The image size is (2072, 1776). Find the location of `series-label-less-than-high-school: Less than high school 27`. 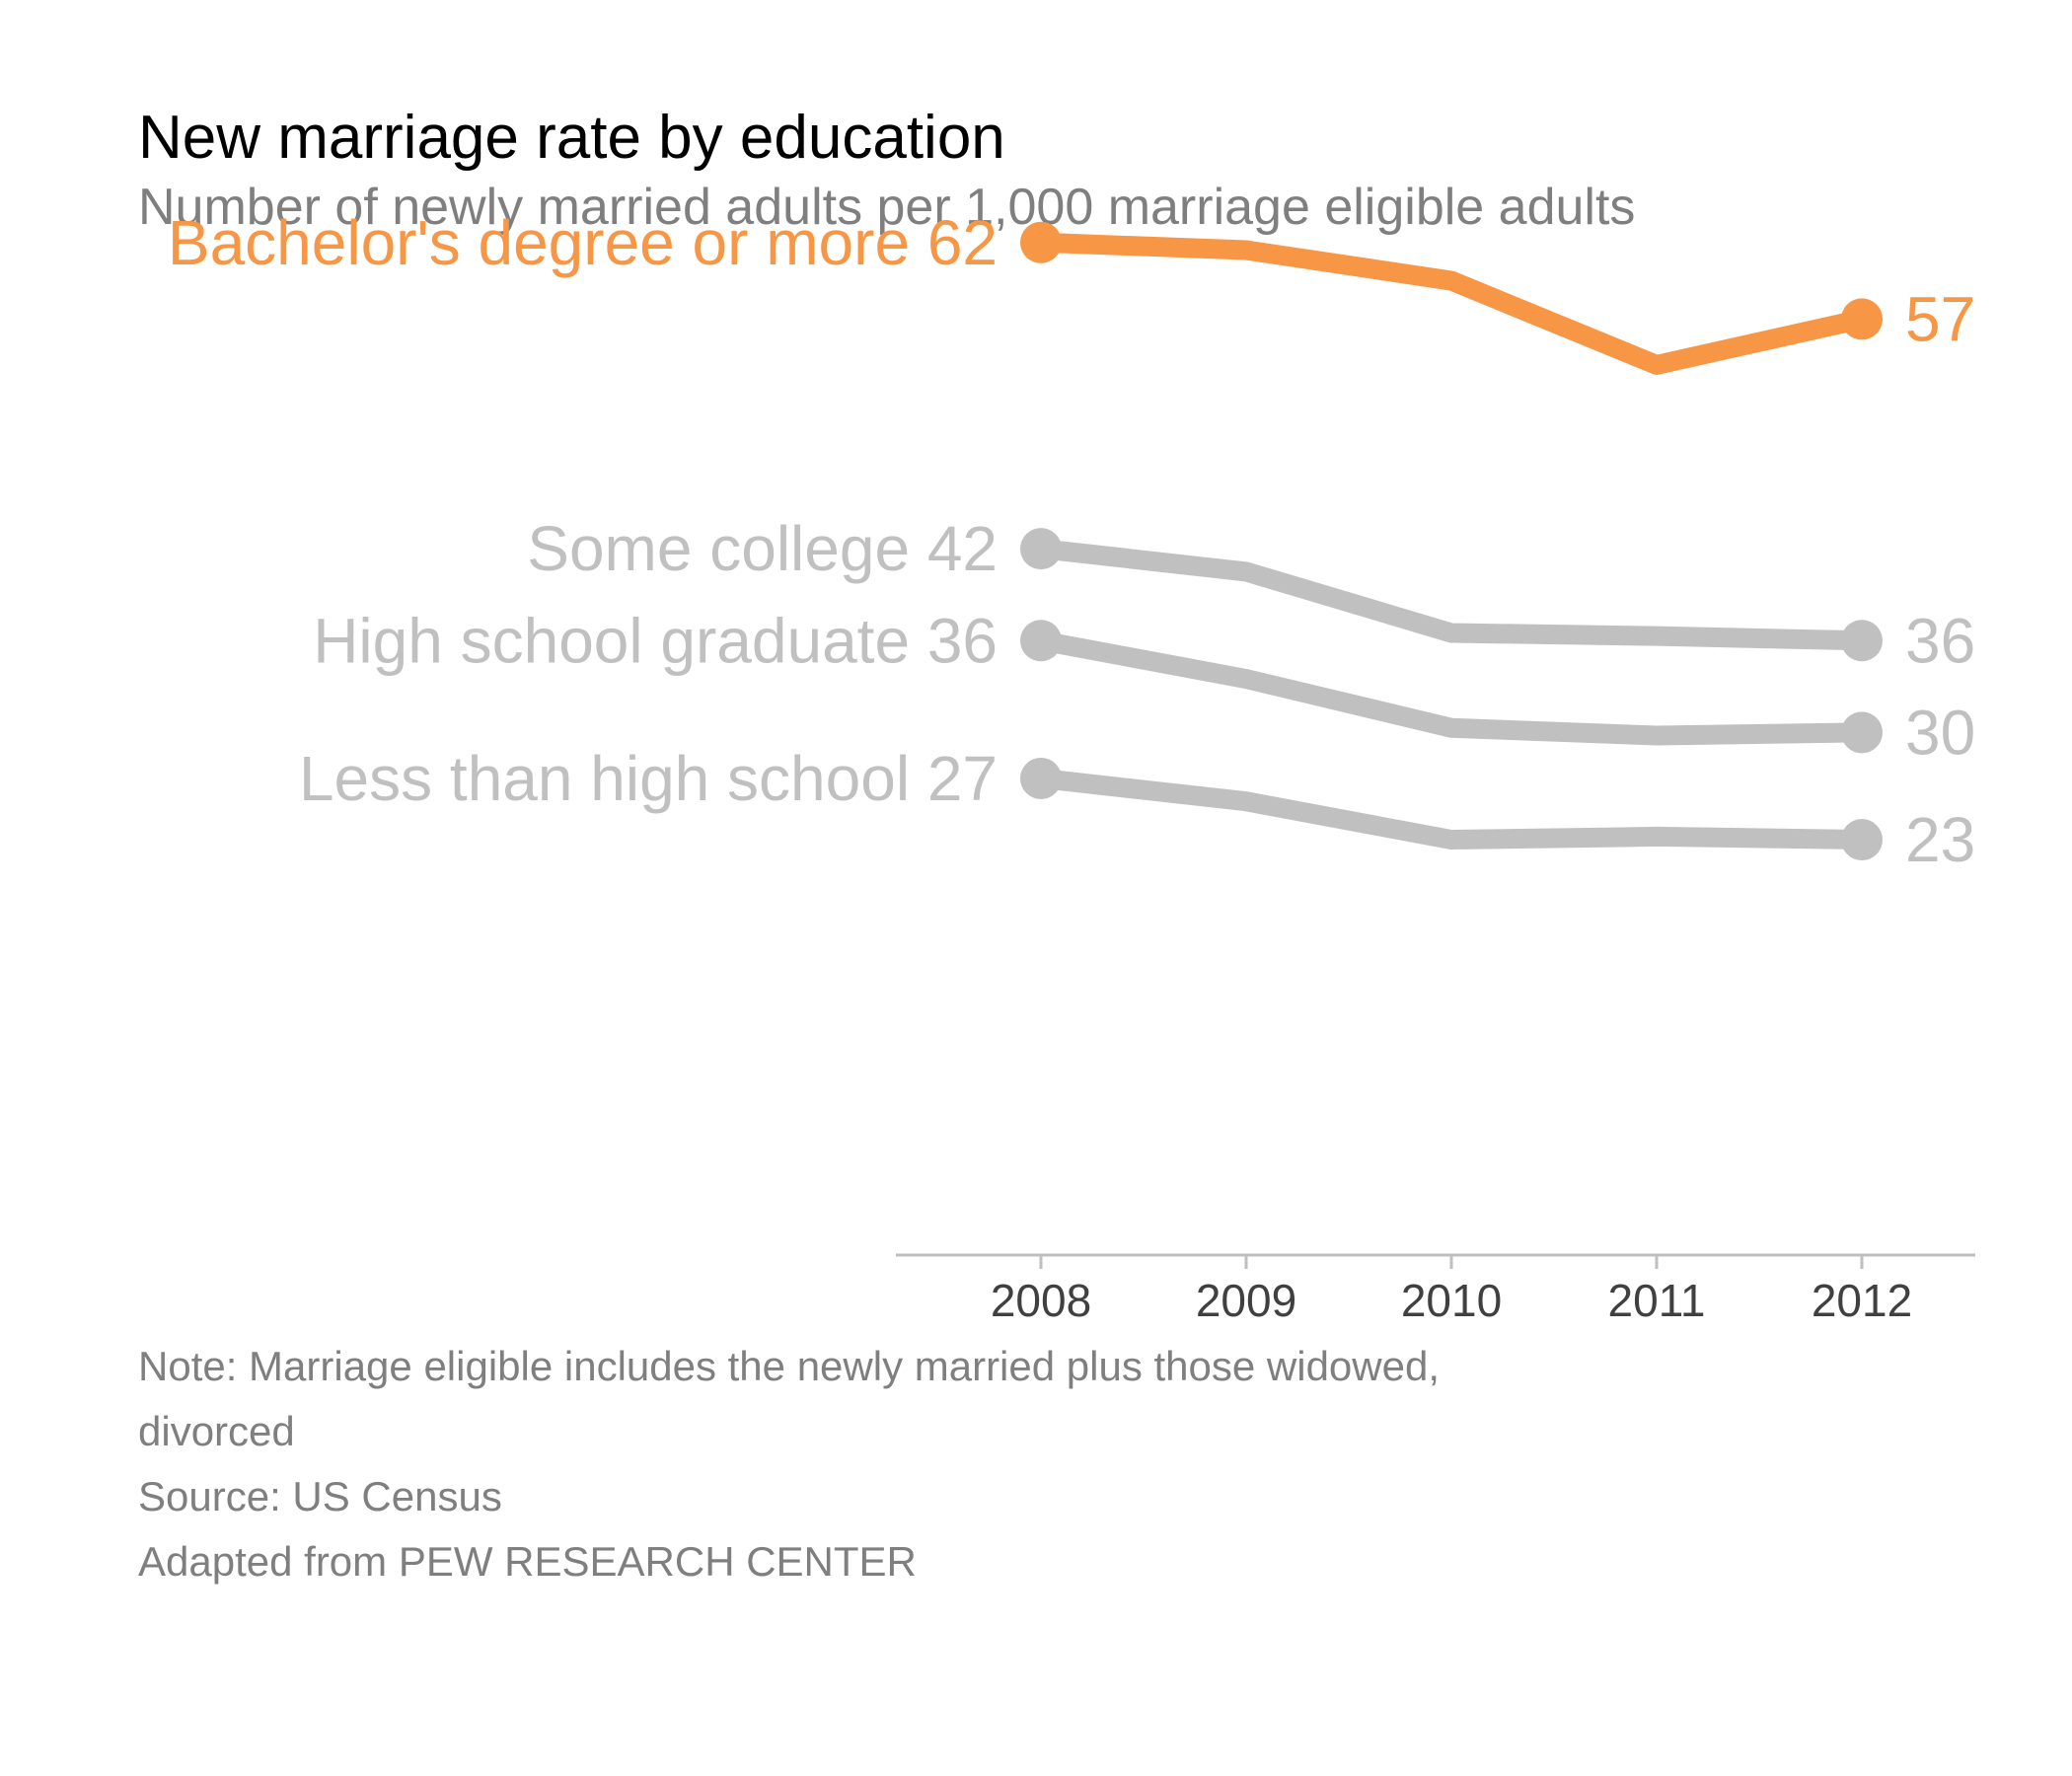

series-label-less-than-high-school: Less than high school 27 is located at coordinates (648, 779).